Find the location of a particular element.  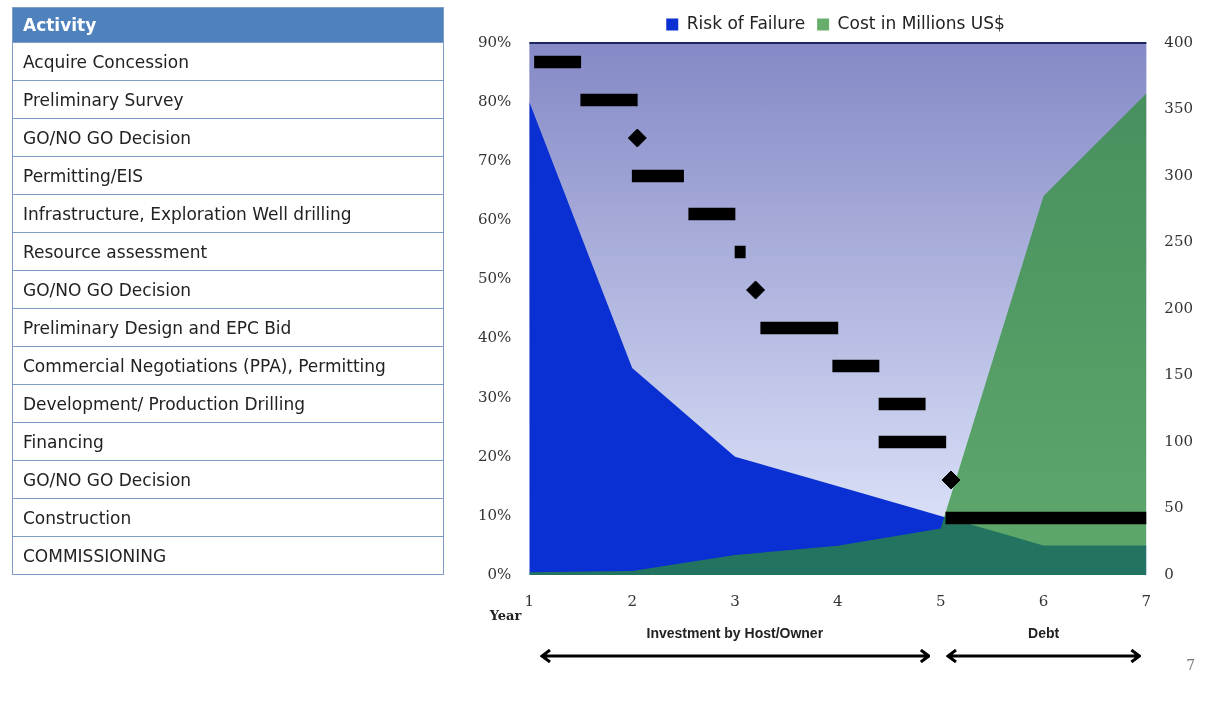

y-tick-label: Development/ Production Drilling is located at coordinates (228, 404).